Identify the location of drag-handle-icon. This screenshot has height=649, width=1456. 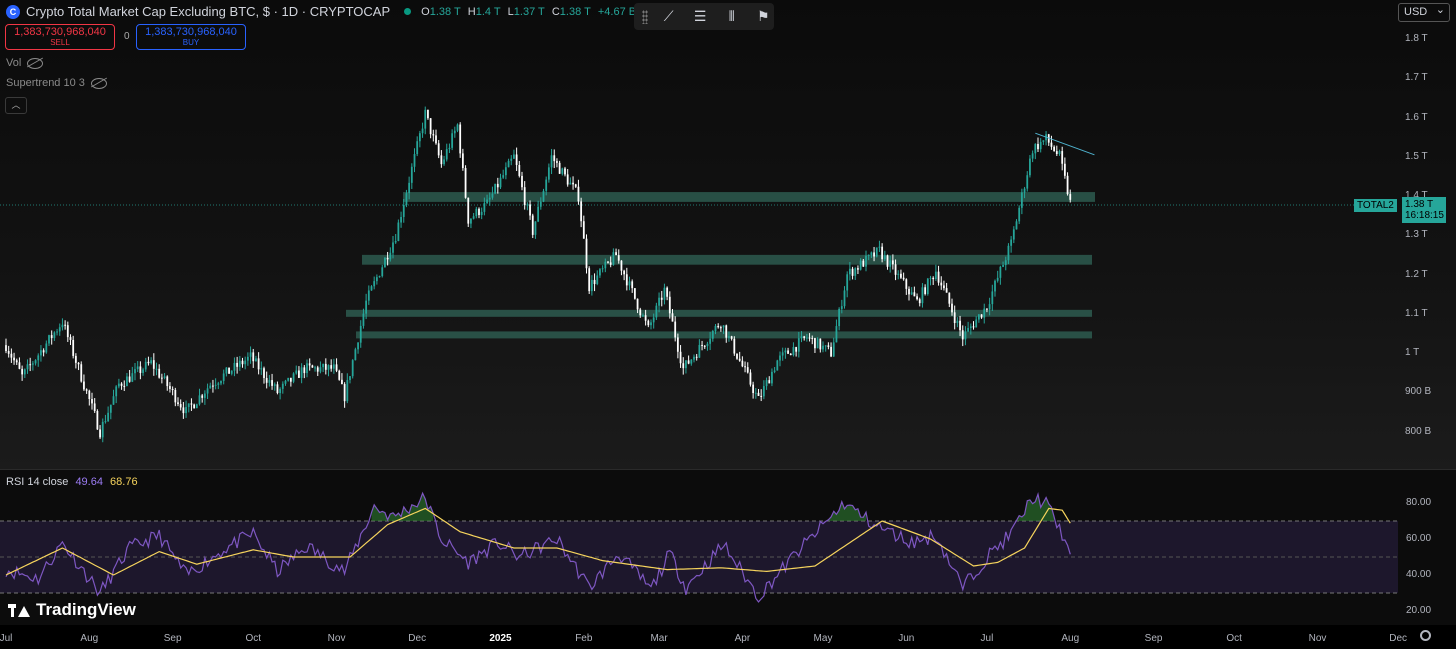
(645, 16).